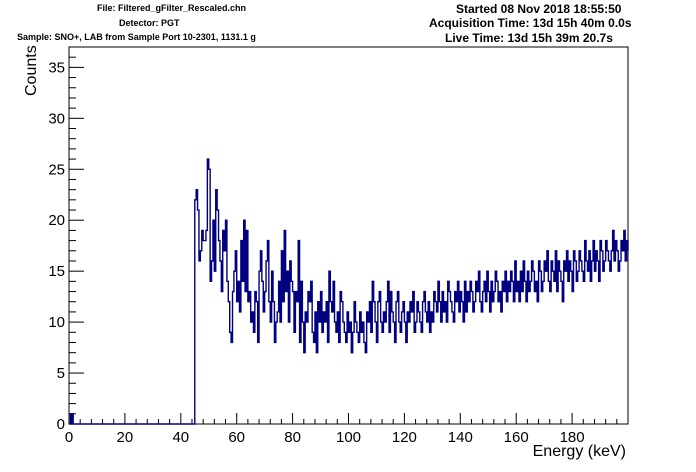 This screenshot has height=472, width=696. Describe the element at coordinates (572, 437) in the screenshot. I see `x-tick-label: 180` at that location.